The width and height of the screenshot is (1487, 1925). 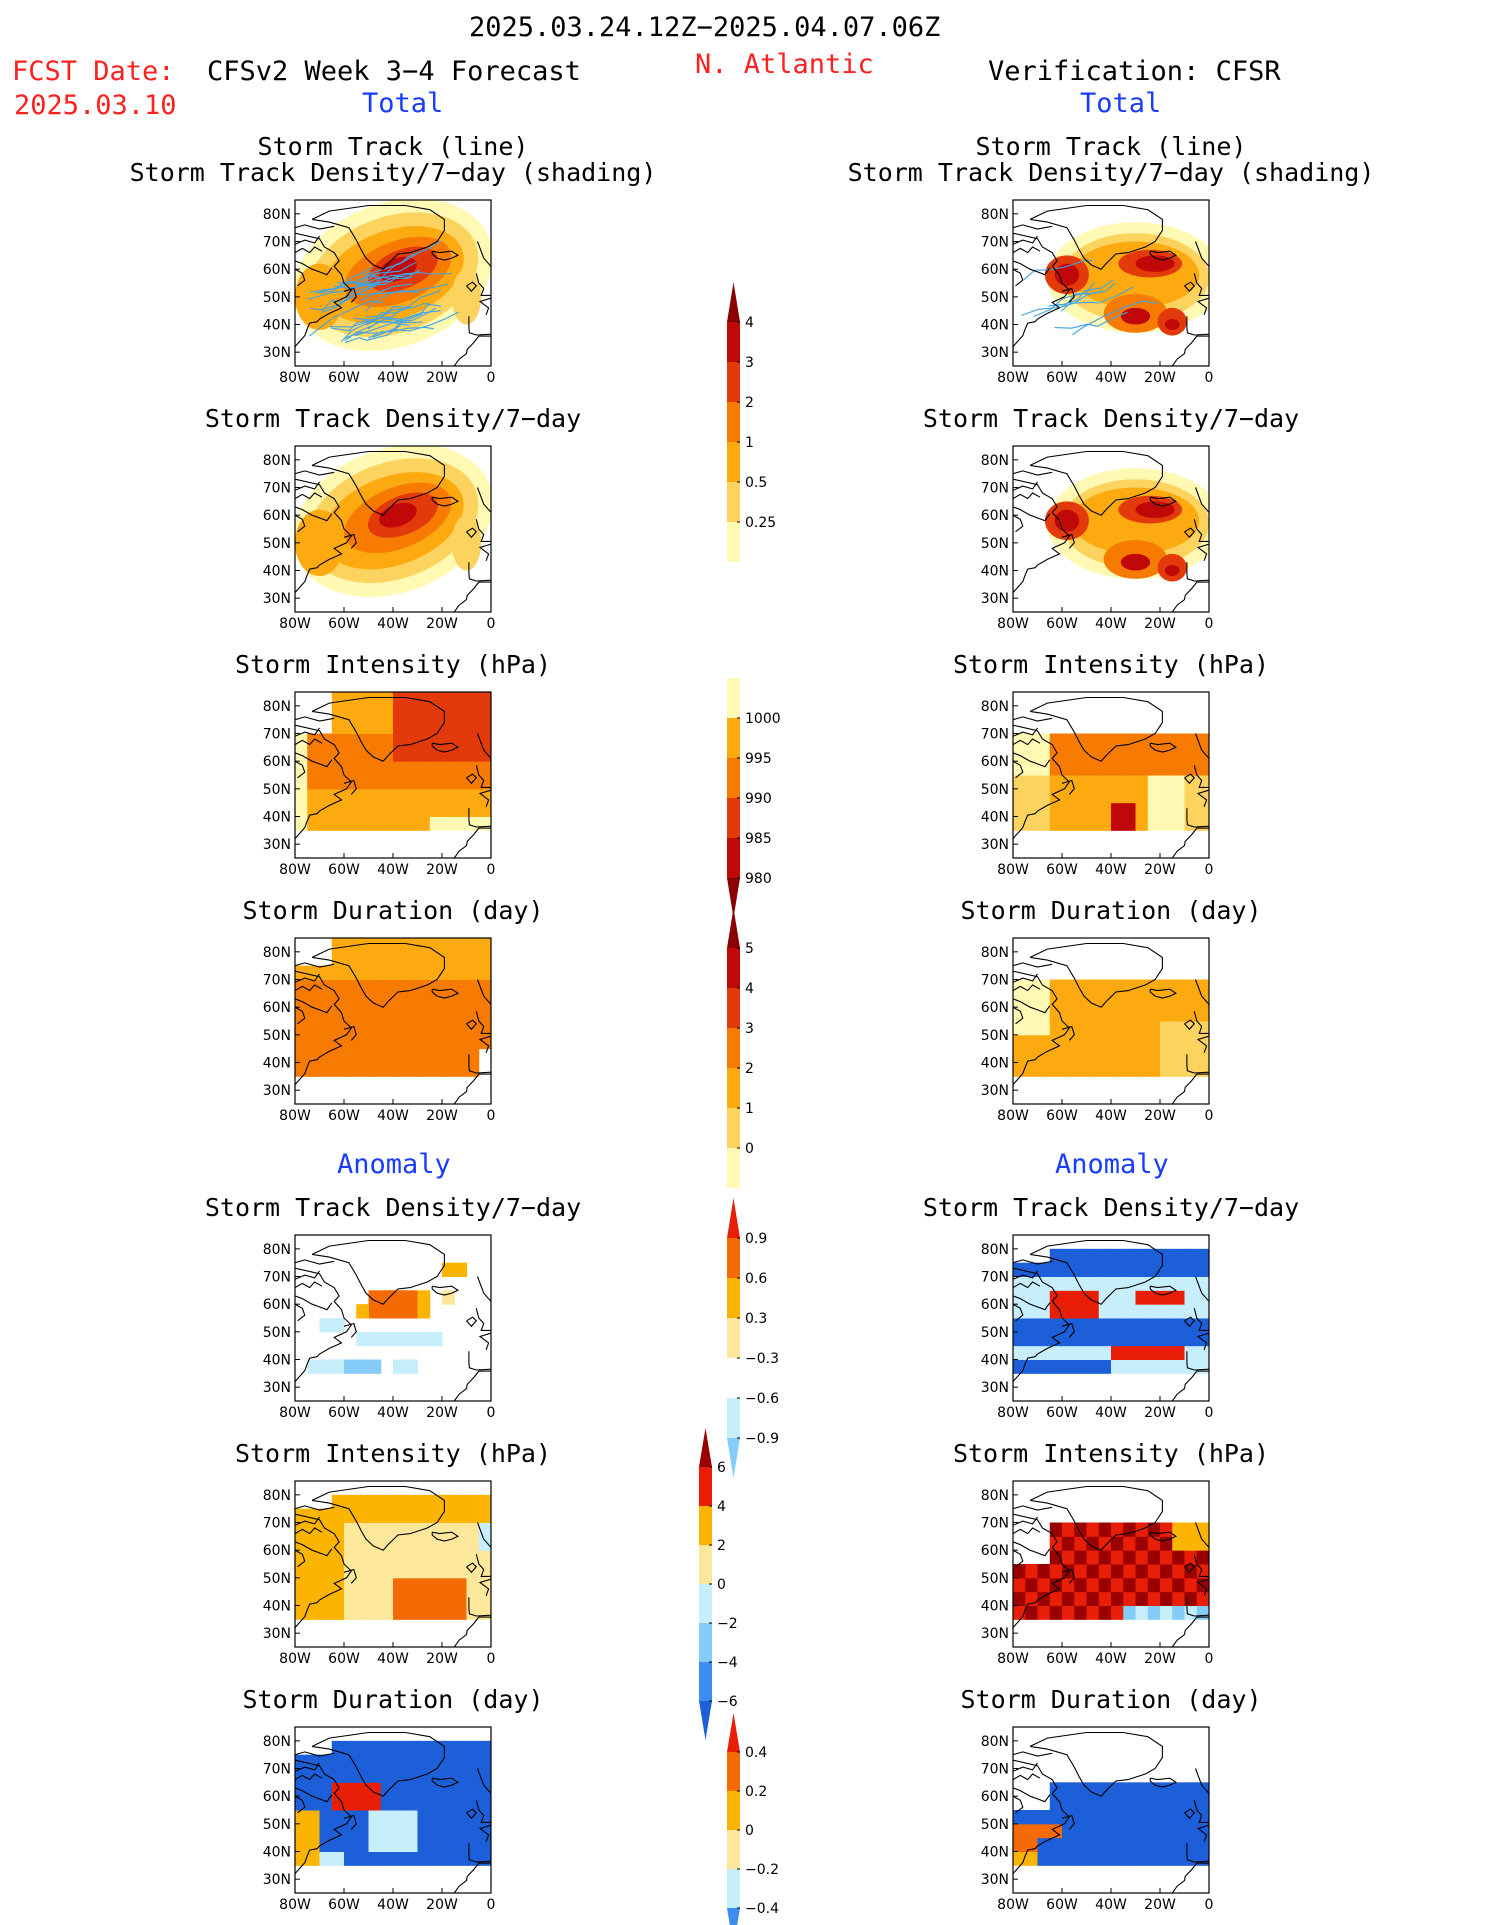 I want to click on intensity-anomaly-colorbar: 6 4 2 0 −2 −4 −6, so click(x=718, y=1584).